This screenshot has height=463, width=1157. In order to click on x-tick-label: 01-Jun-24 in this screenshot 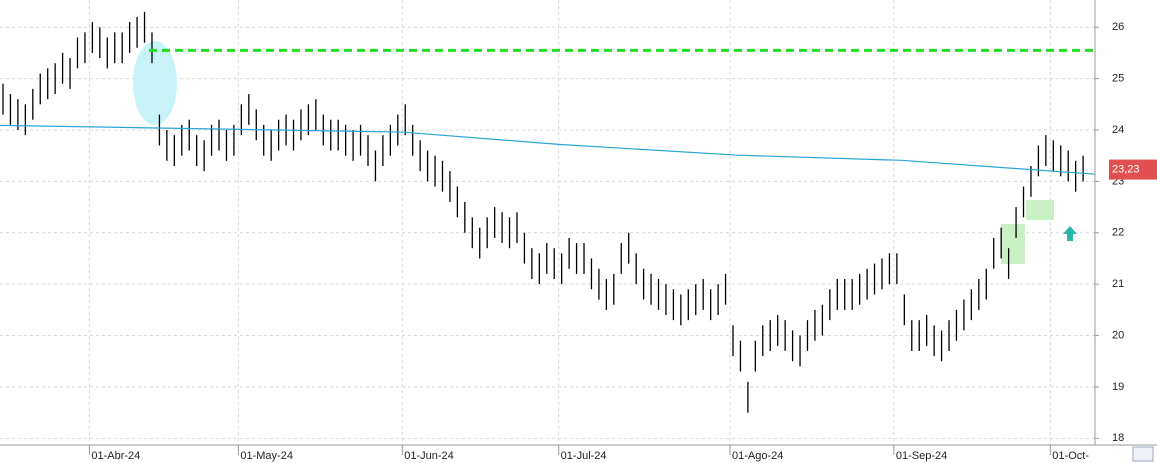, I will do `click(429, 456)`.